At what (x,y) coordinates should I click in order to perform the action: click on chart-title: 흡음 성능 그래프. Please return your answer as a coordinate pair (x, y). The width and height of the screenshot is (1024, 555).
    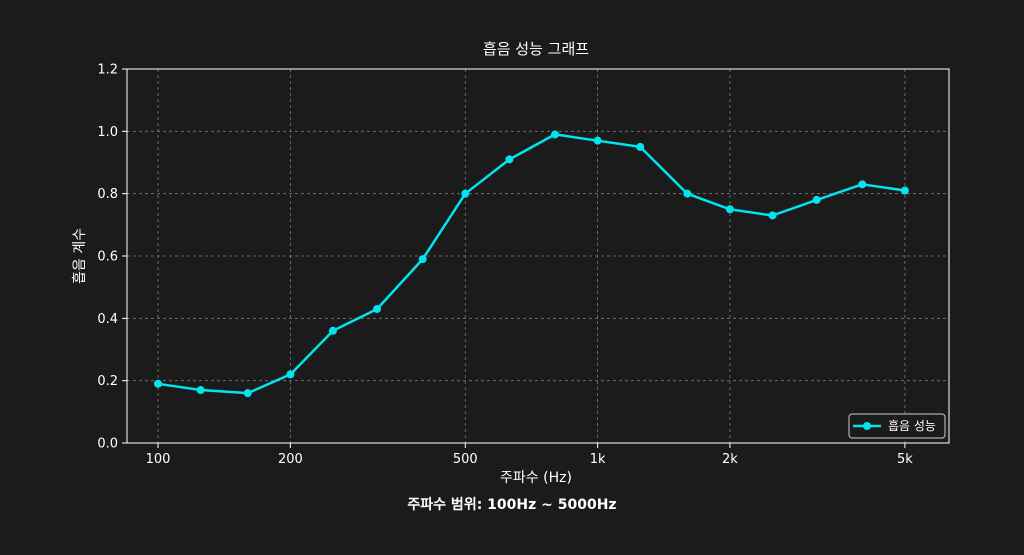
    Looking at the image, I should click on (536, 49).